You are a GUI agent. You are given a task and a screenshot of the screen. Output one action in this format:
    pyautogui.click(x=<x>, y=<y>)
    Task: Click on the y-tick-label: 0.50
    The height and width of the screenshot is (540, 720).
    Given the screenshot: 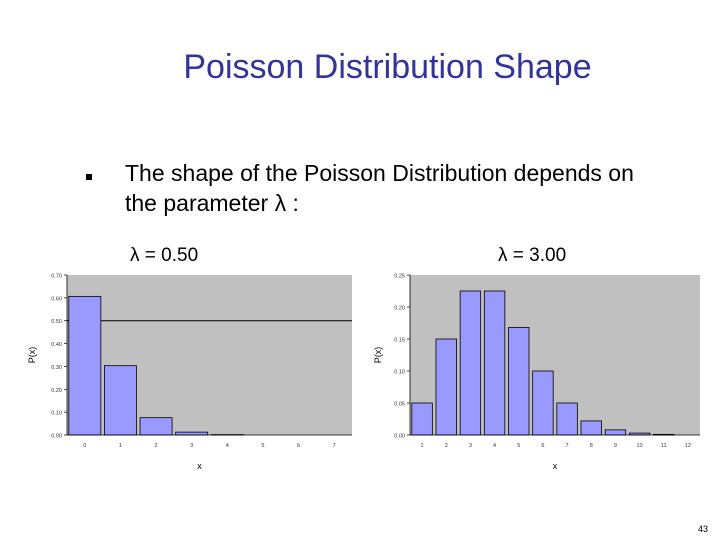 What is the action you would take?
    pyautogui.click(x=56, y=322)
    